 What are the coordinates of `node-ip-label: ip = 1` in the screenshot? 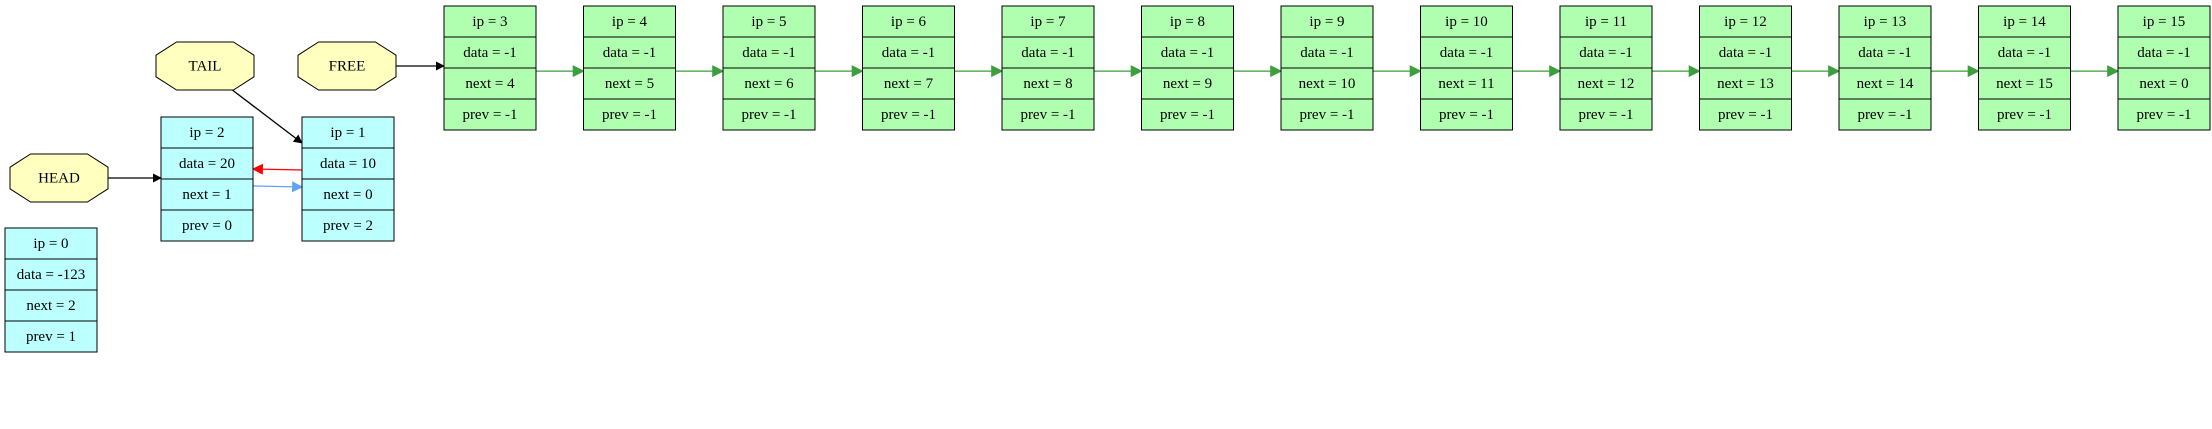 It's located at (347, 133).